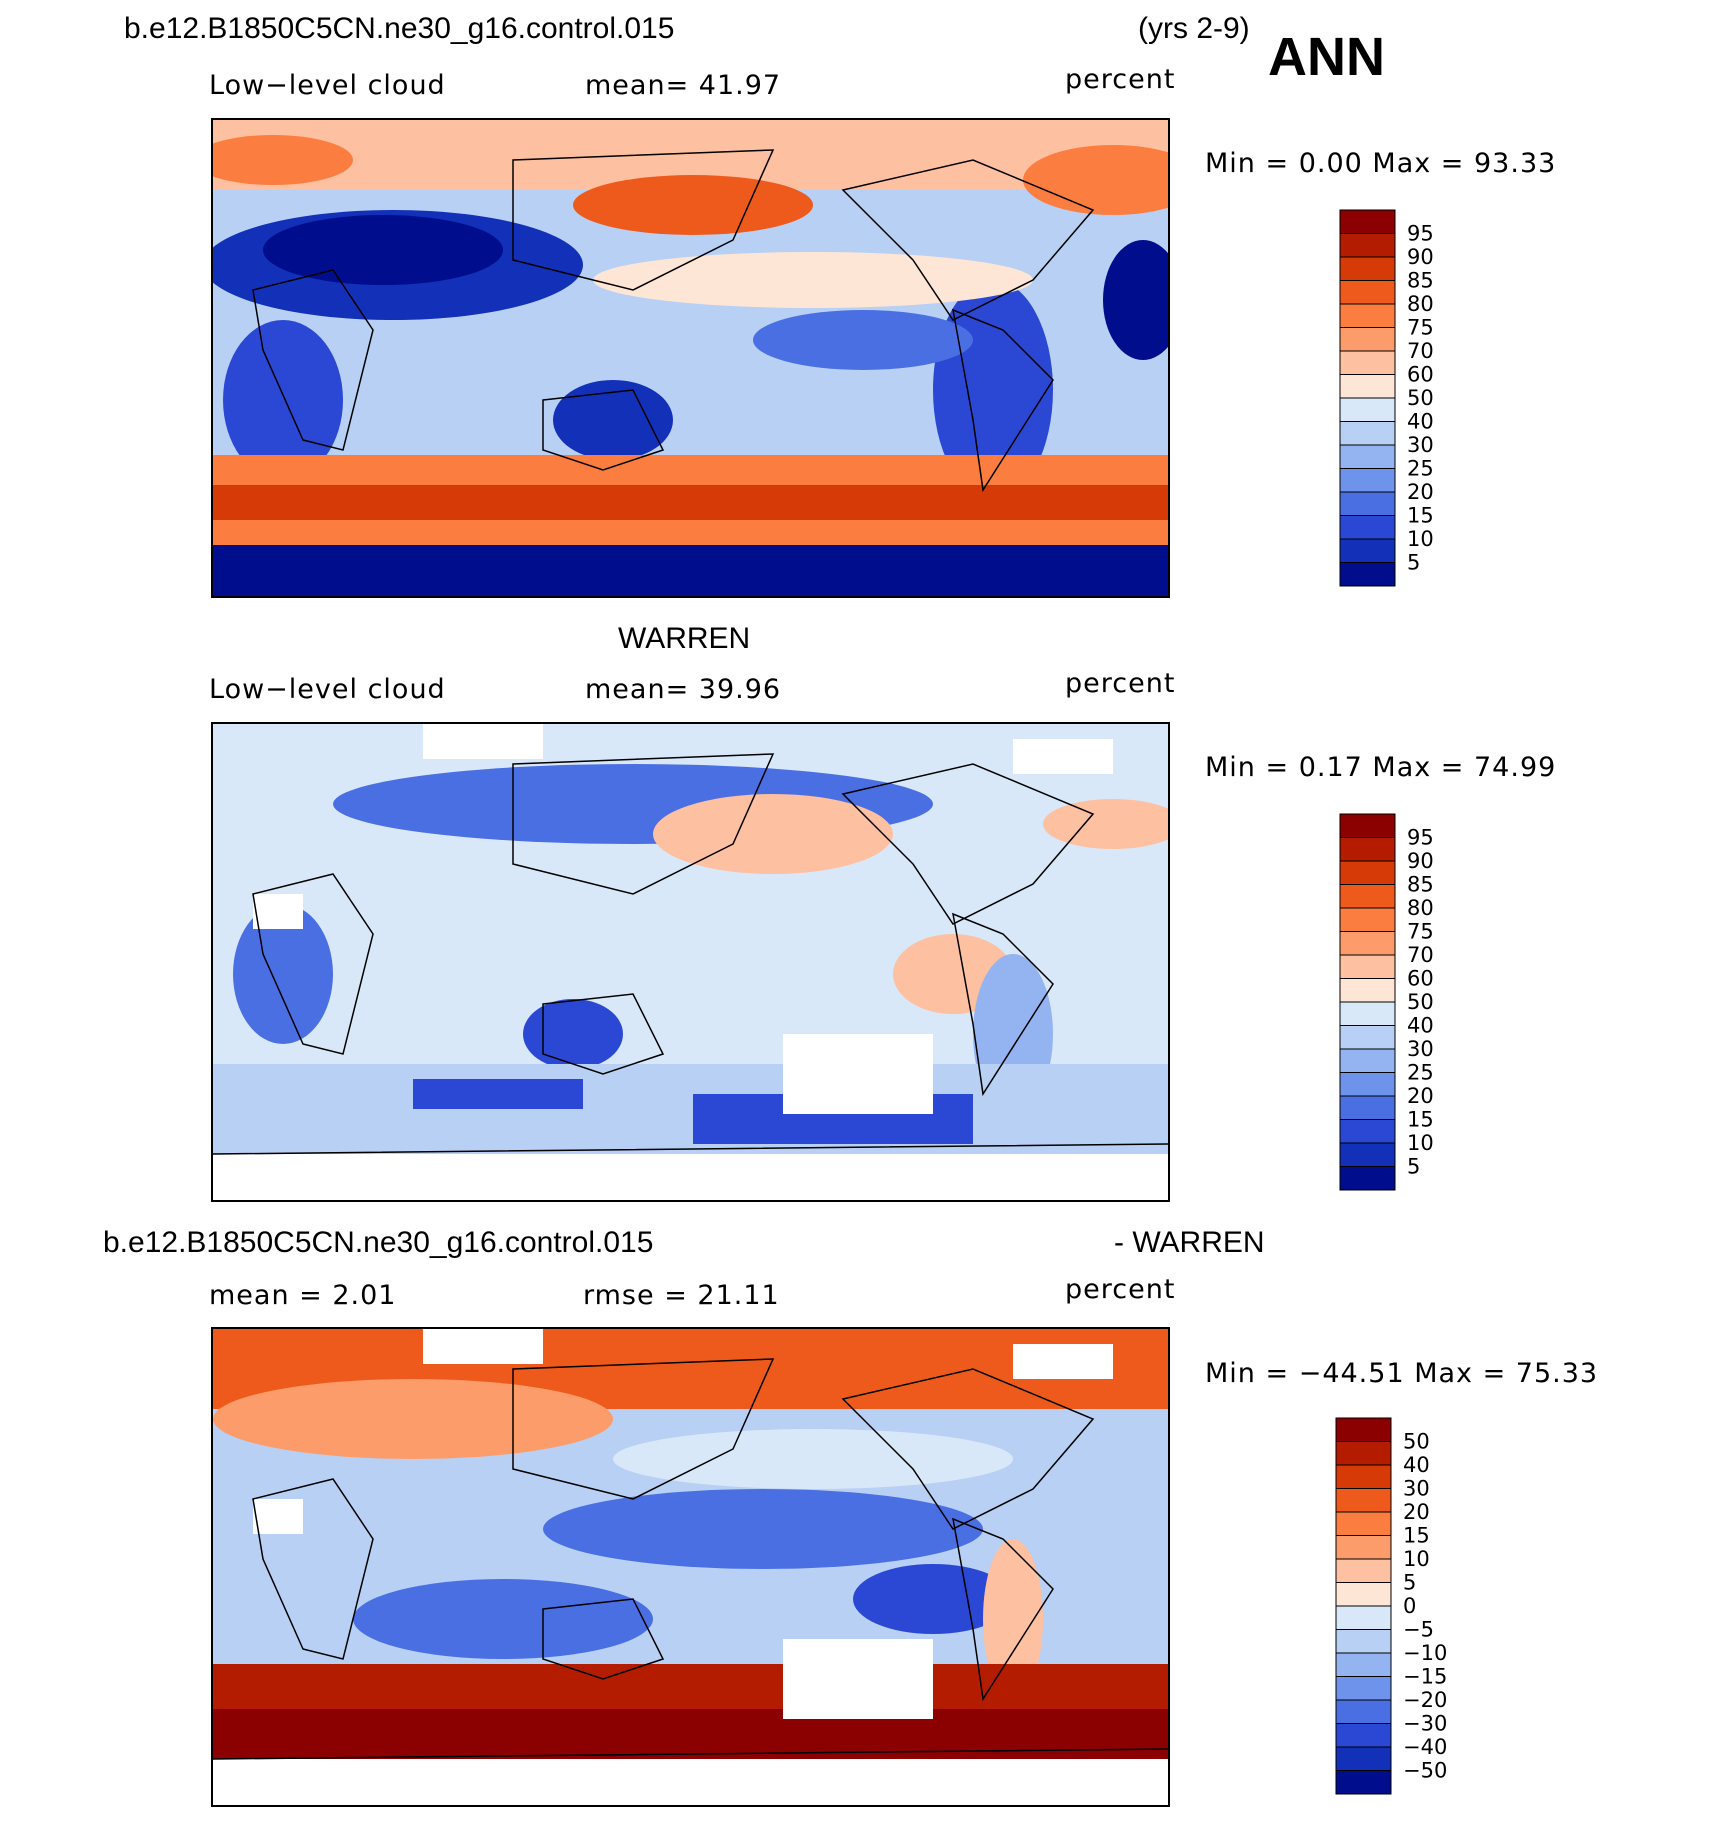 The height and width of the screenshot is (1836, 1710). I want to click on southern-band, so click(690, 1109).